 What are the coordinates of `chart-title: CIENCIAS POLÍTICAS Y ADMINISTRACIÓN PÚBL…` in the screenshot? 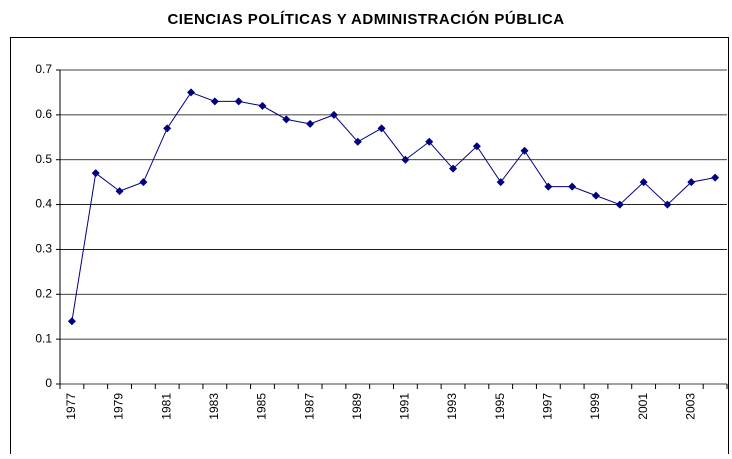 It's located at (365, 19).